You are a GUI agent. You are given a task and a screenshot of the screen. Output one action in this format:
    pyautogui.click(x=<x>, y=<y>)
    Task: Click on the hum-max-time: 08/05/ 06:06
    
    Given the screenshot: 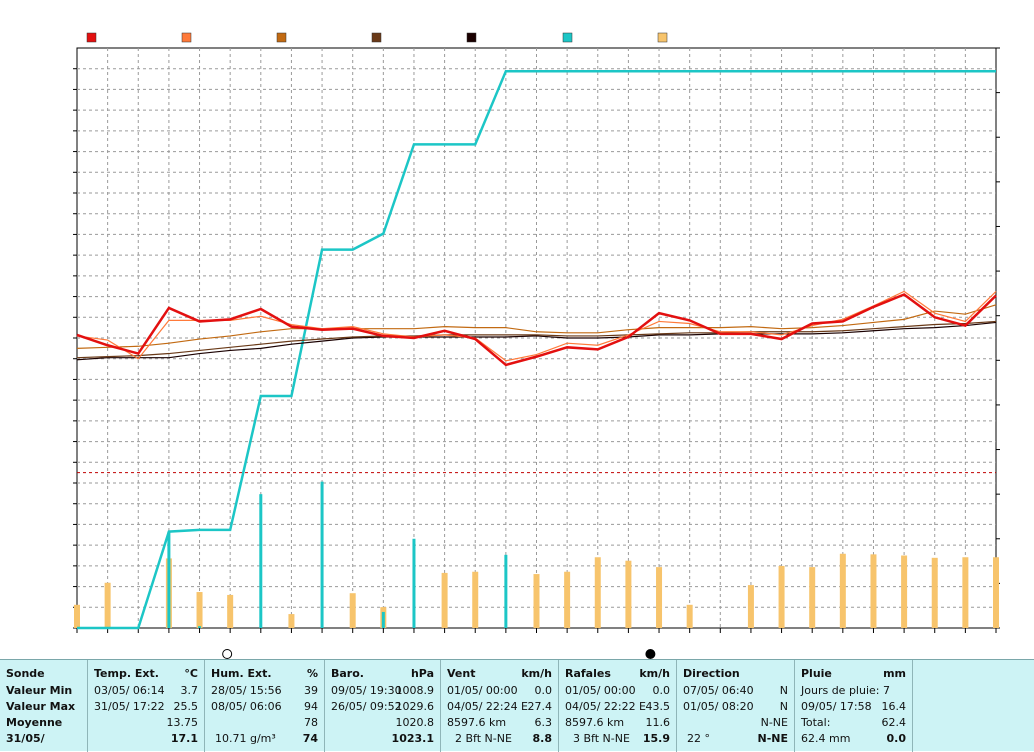 What is the action you would take?
    pyautogui.click(x=246, y=706)
    